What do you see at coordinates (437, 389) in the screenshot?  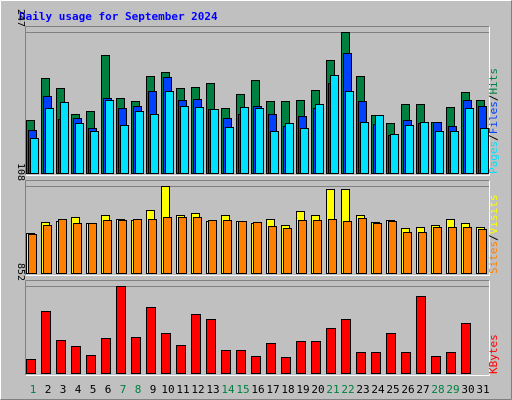 I see `day-label: 28` at bounding box center [437, 389].